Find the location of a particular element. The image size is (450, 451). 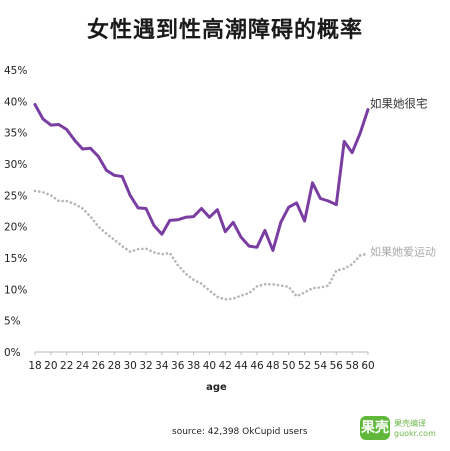

x-axis-label: age is located at coordinates (216, 387).